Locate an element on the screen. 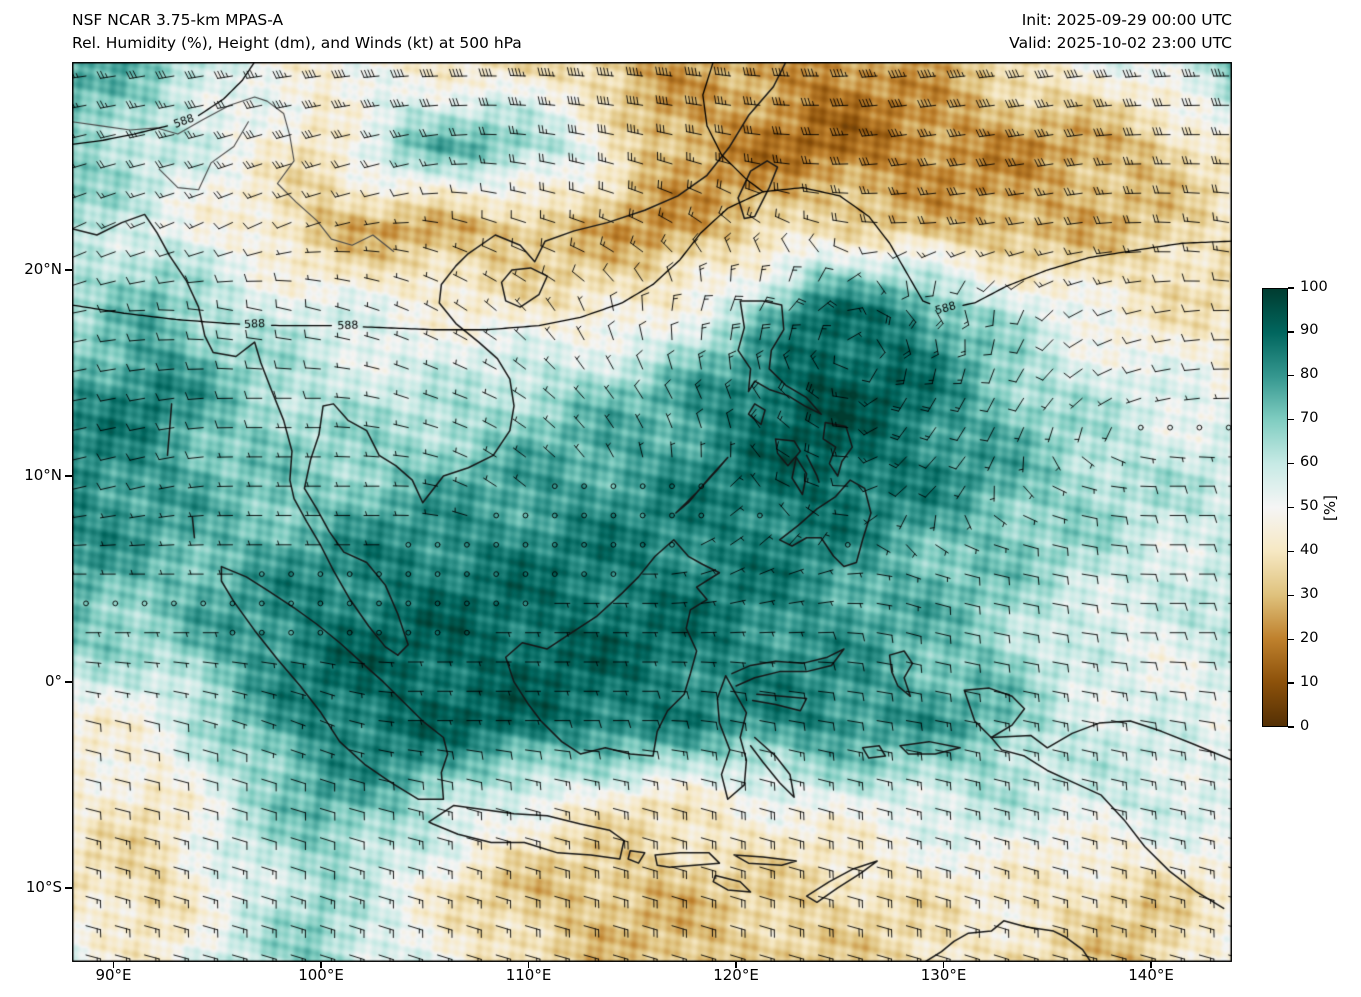 Image resolution: width=1361 pixels, height=997 pixels. x-tick-label: 130°E is located at coordinates (943, 975).